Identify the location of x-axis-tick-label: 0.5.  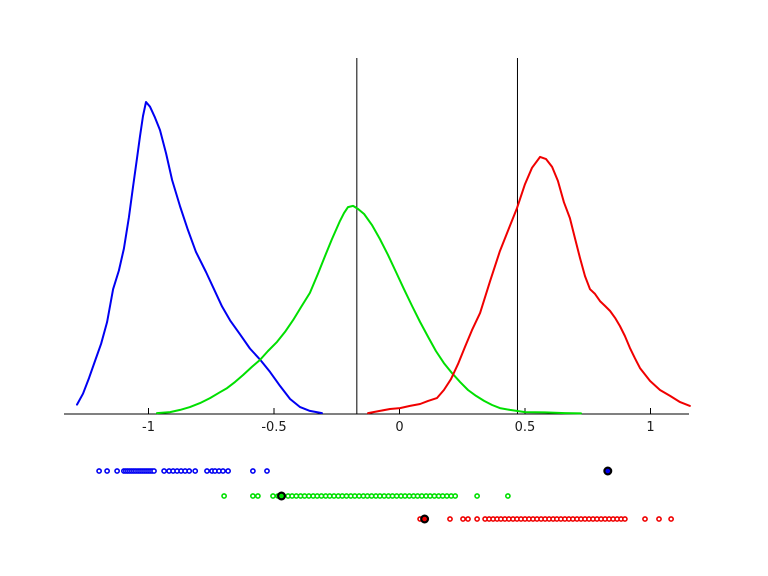
(525, 427).